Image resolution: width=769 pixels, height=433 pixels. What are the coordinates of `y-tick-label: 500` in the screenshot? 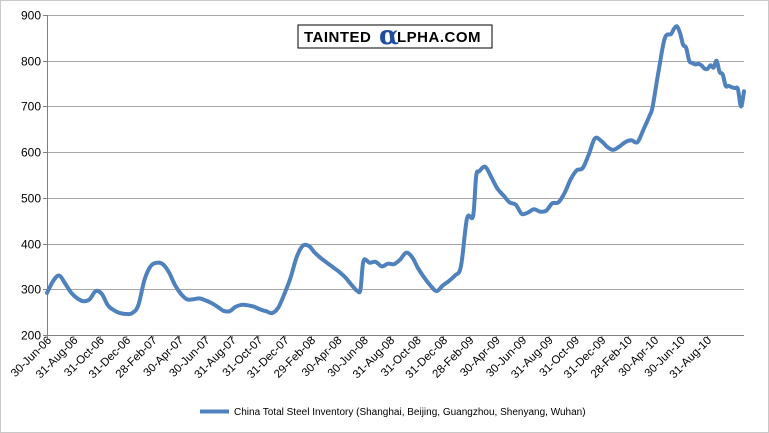 It's located at (31, 199).